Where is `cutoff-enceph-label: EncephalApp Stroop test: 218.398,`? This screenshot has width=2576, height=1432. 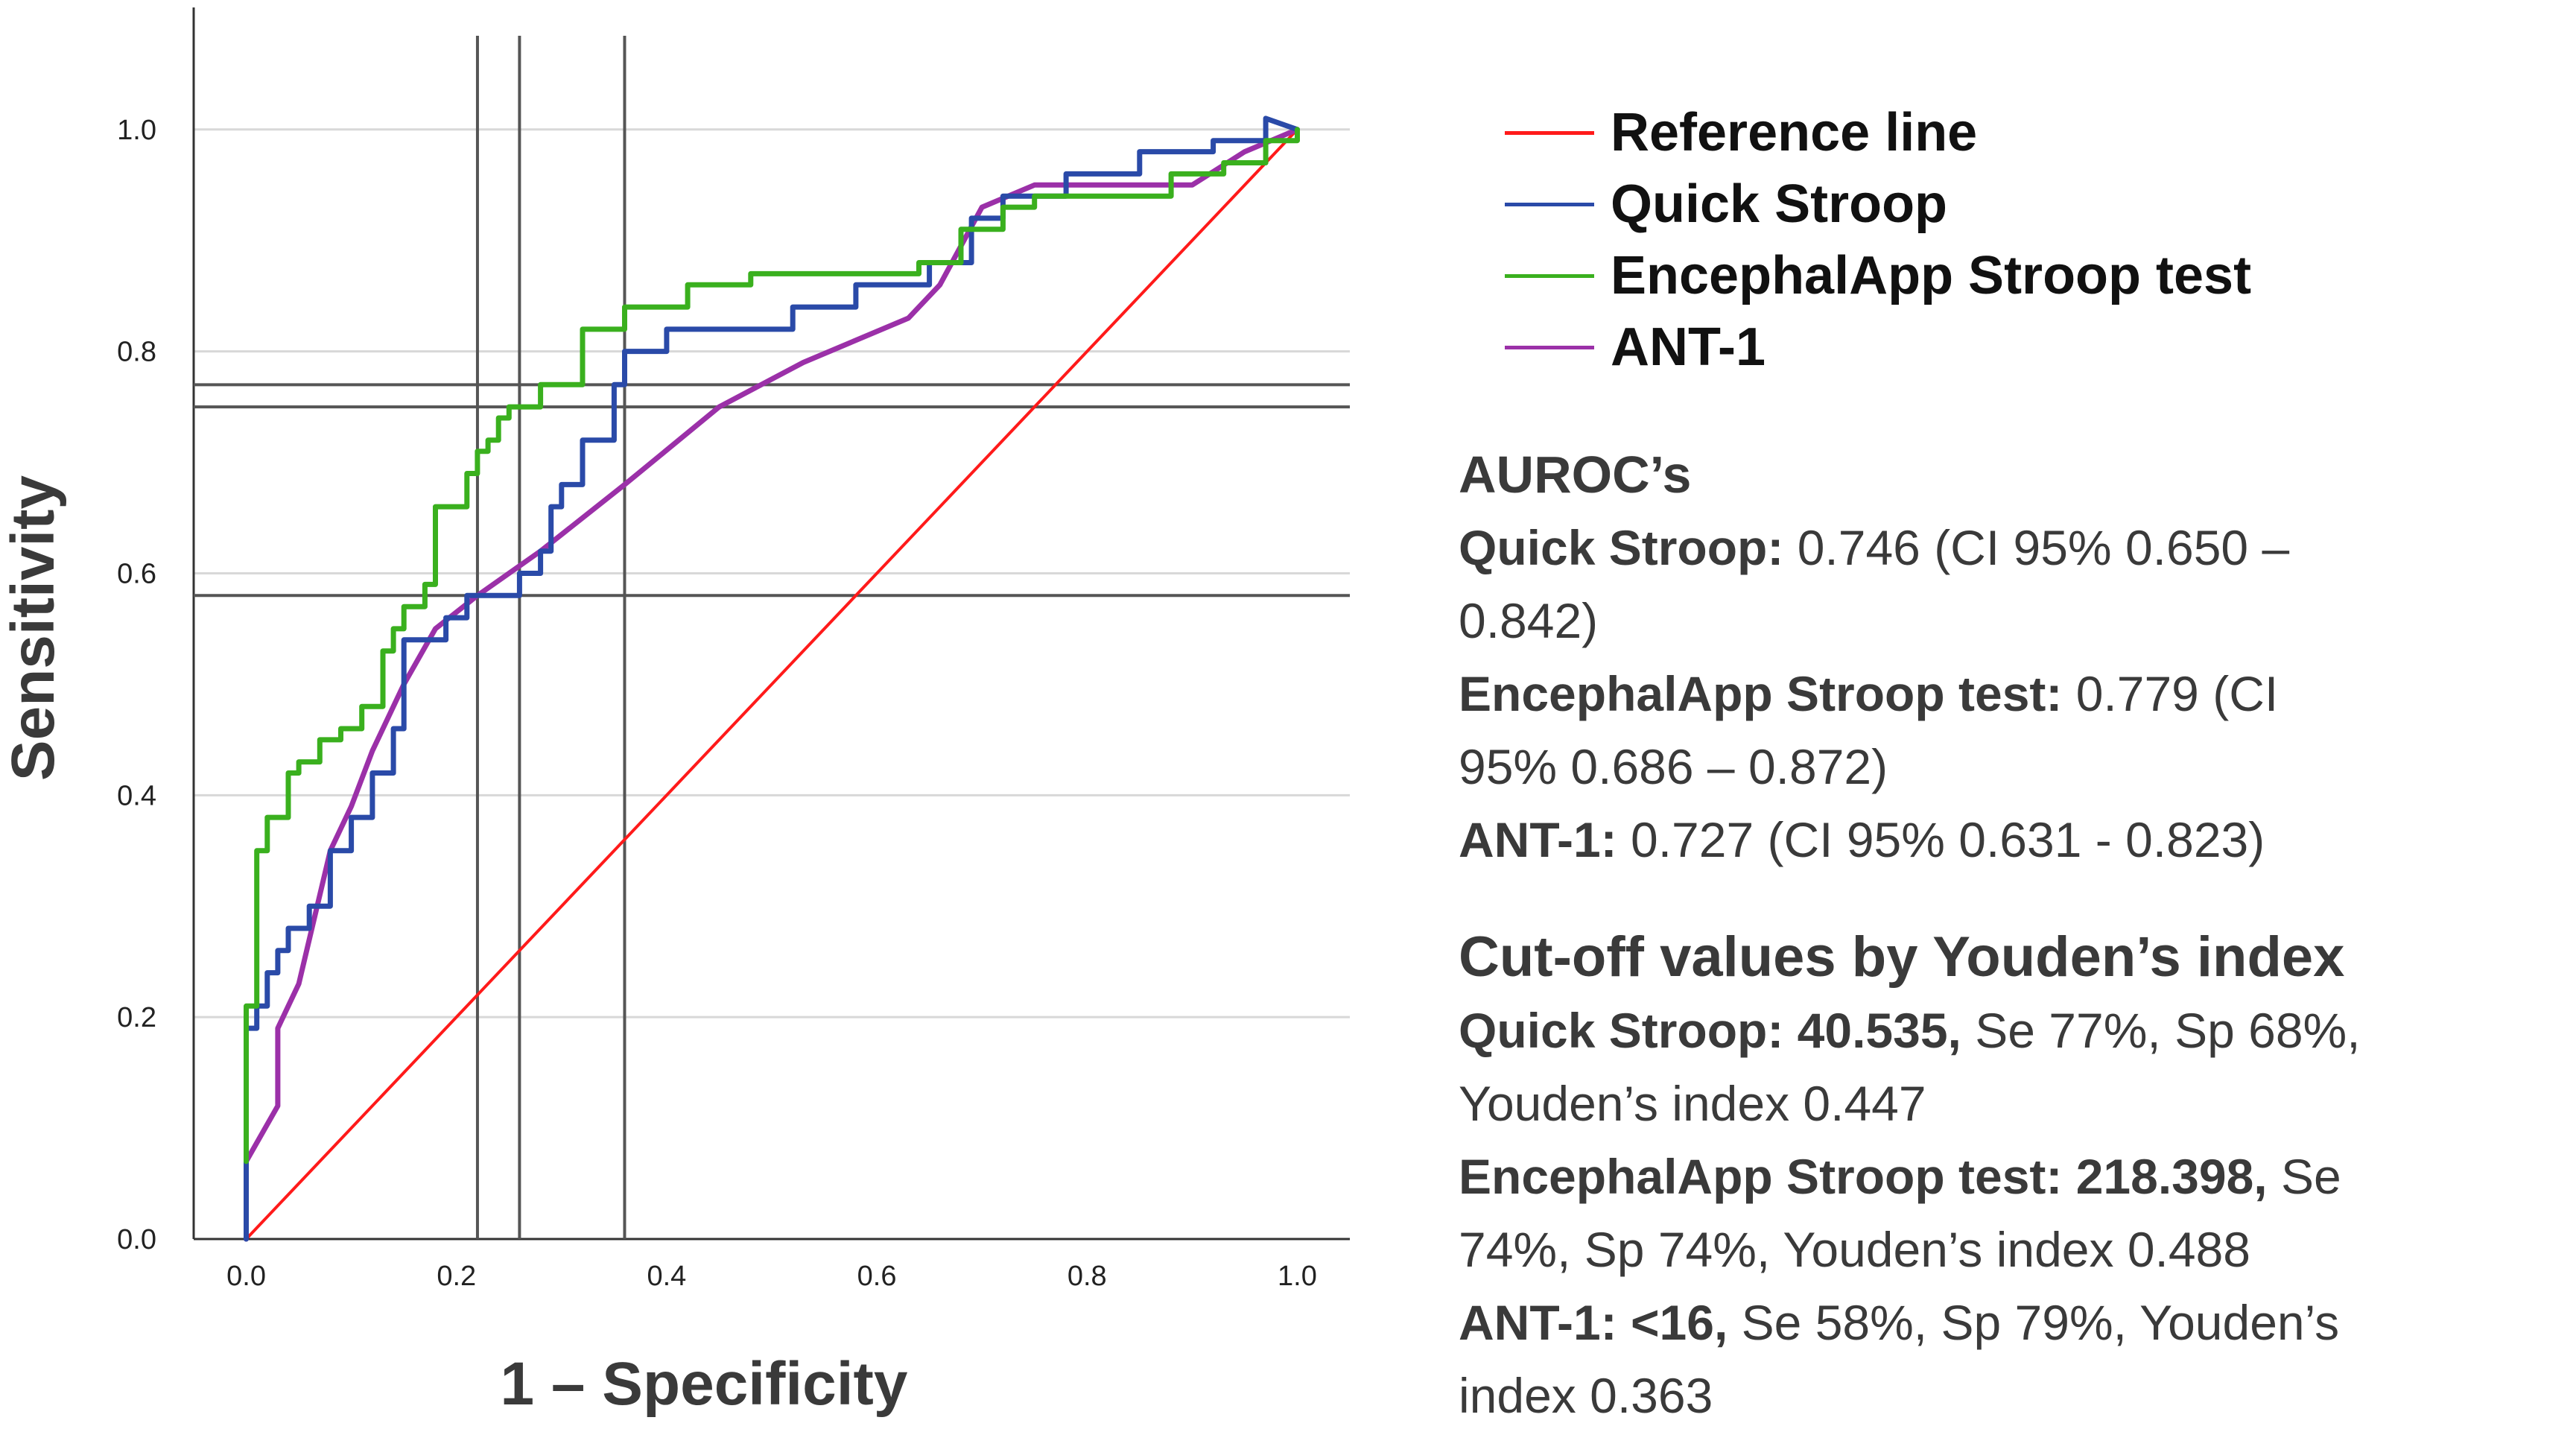 cutoff-enceph-label: EncephalApp Stroop test: 218.398, is located at coordinates (1864, 1176).